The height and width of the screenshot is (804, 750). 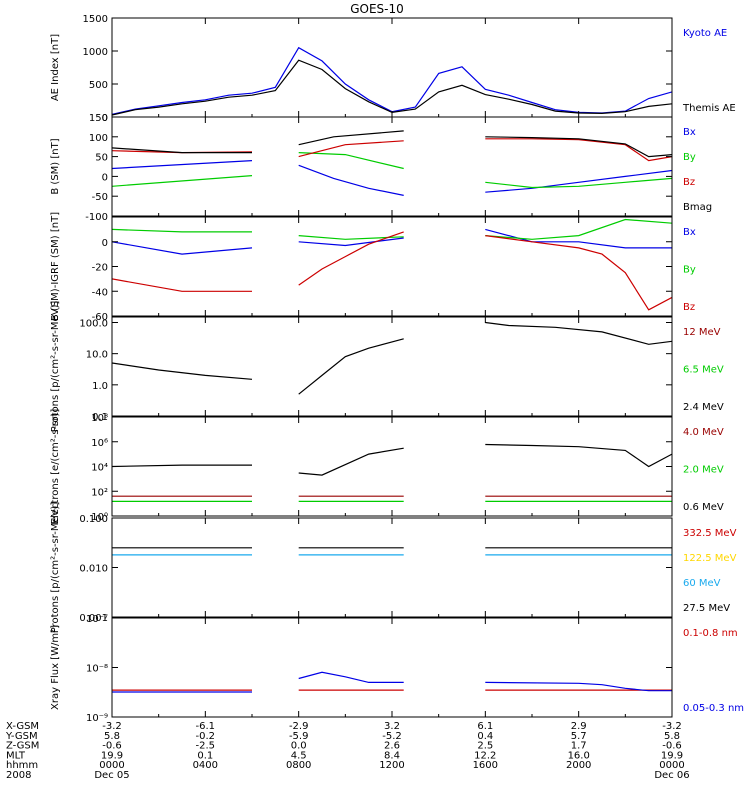 What do you see at coordinates (485, 736) in the screenshot?
I see `xrow-value-1-4: 0.4` at bounding box center [485, 736].